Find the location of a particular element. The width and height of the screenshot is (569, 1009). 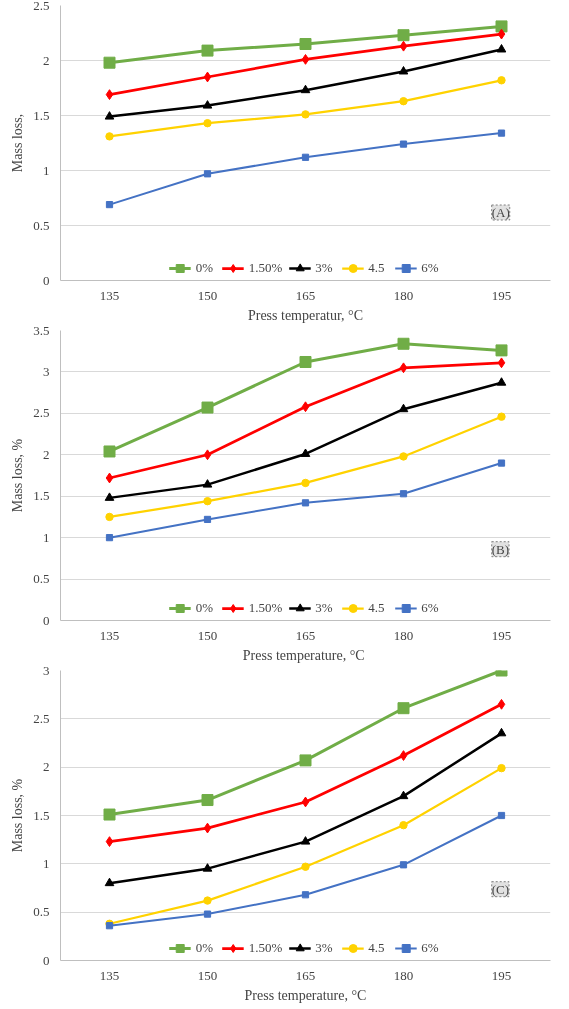

annotation: (A) is located at coordinates (500, 212).